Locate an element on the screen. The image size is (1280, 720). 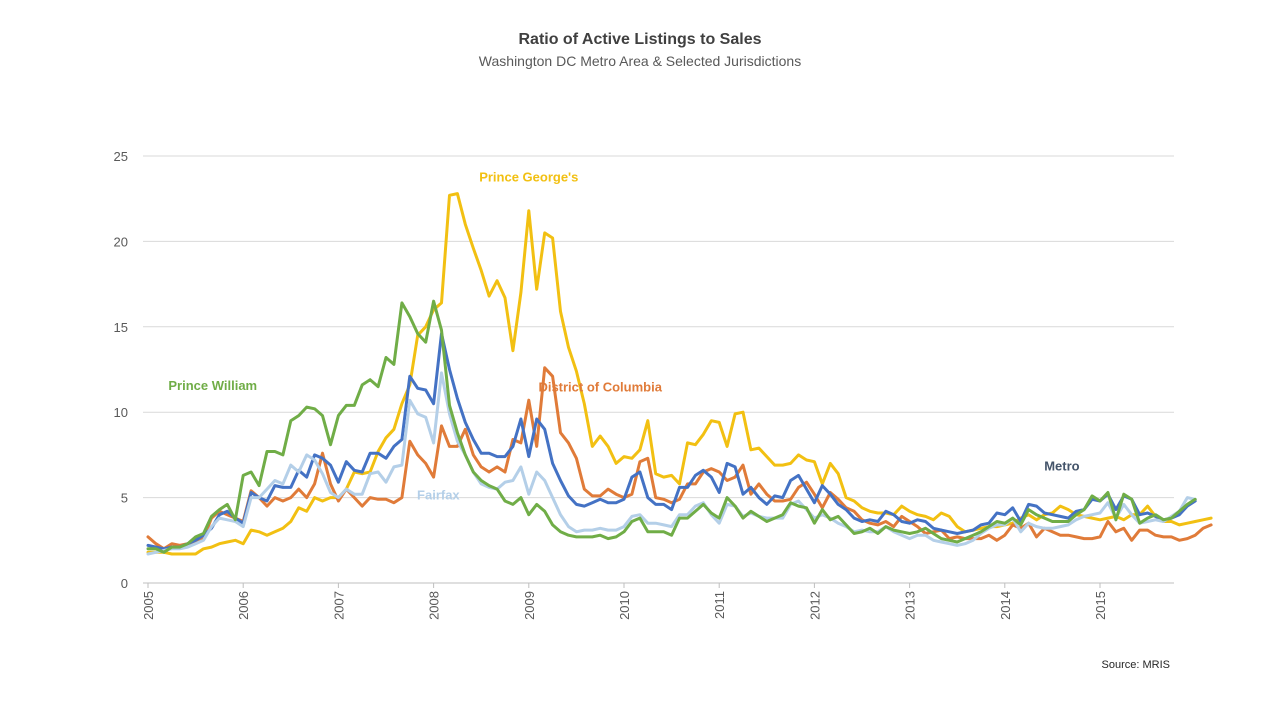
x-tick-label: 2013 is located at coordinates (910, 605).